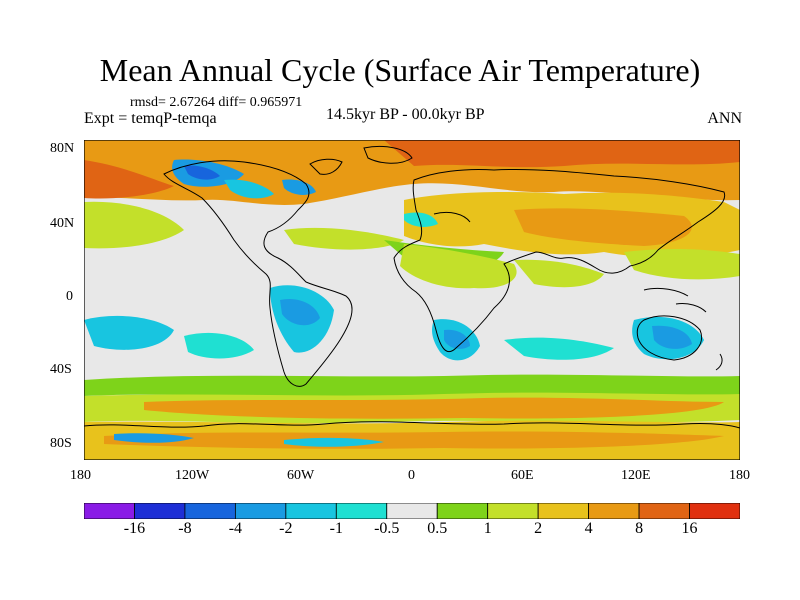  I want to click on lon-label-120w: 120W, so click(192, 475).